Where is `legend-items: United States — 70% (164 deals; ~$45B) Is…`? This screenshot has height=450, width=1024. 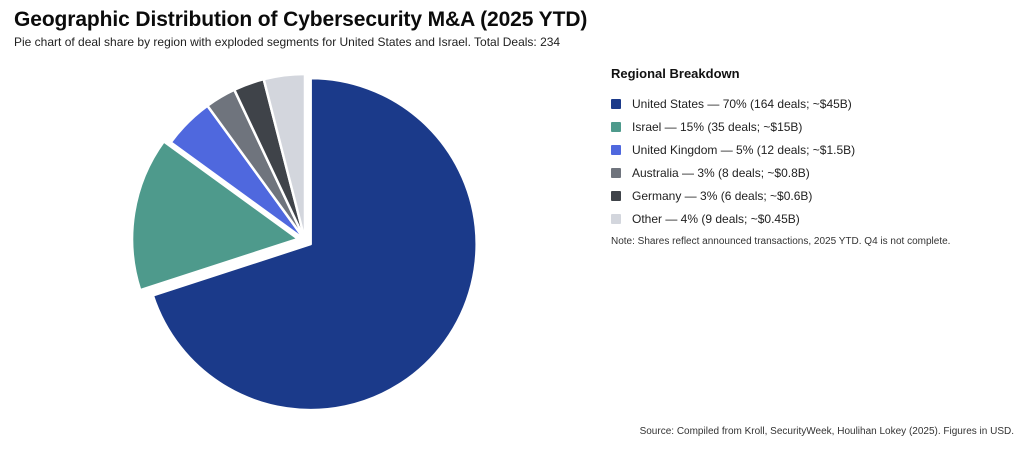 legend-items: United States — 70% (164 deals; ~$45B) Is… is located at coordinates (811, 161).